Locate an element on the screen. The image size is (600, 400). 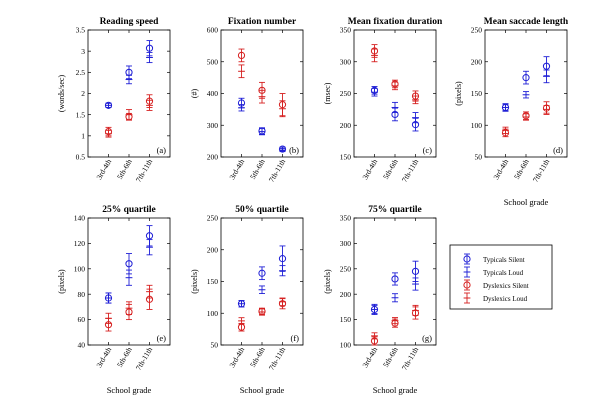
panel-title: 75% quartile is located at coordinates (395, 210).